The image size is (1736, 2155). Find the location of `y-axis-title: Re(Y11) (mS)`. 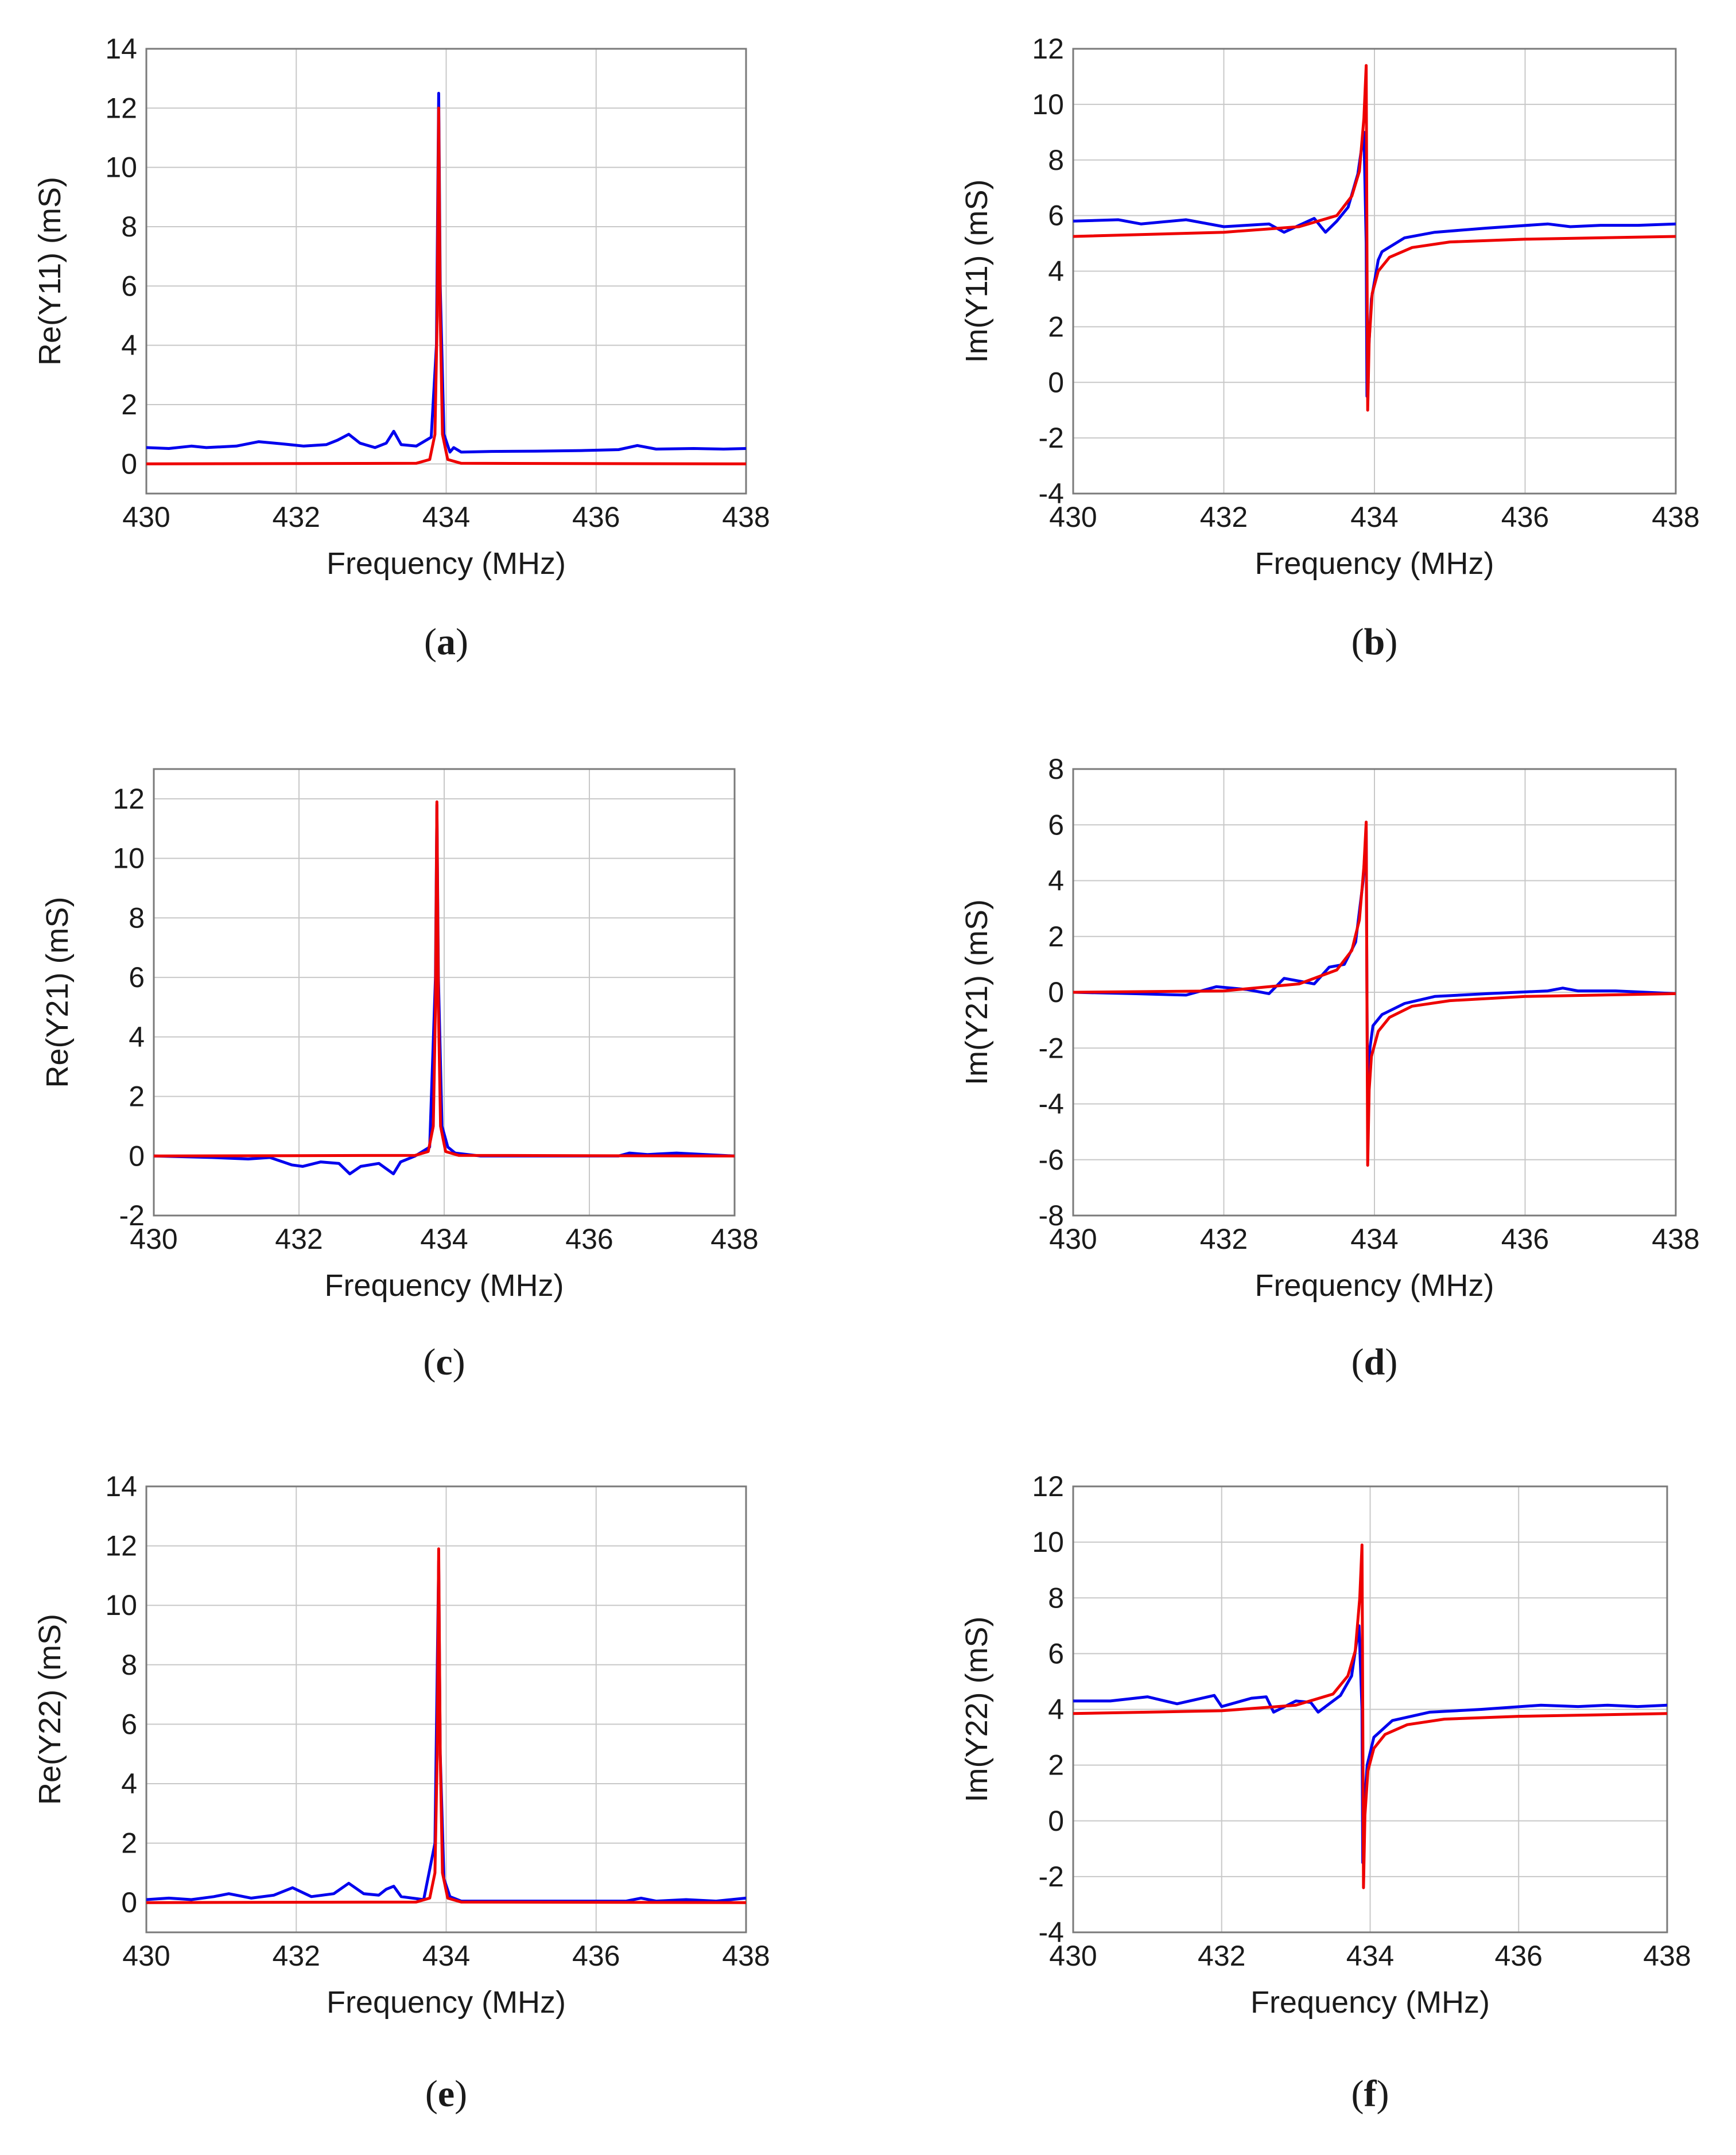

y-axis-title: Re(Y11) (mS) is located at coordinates (50, 271).